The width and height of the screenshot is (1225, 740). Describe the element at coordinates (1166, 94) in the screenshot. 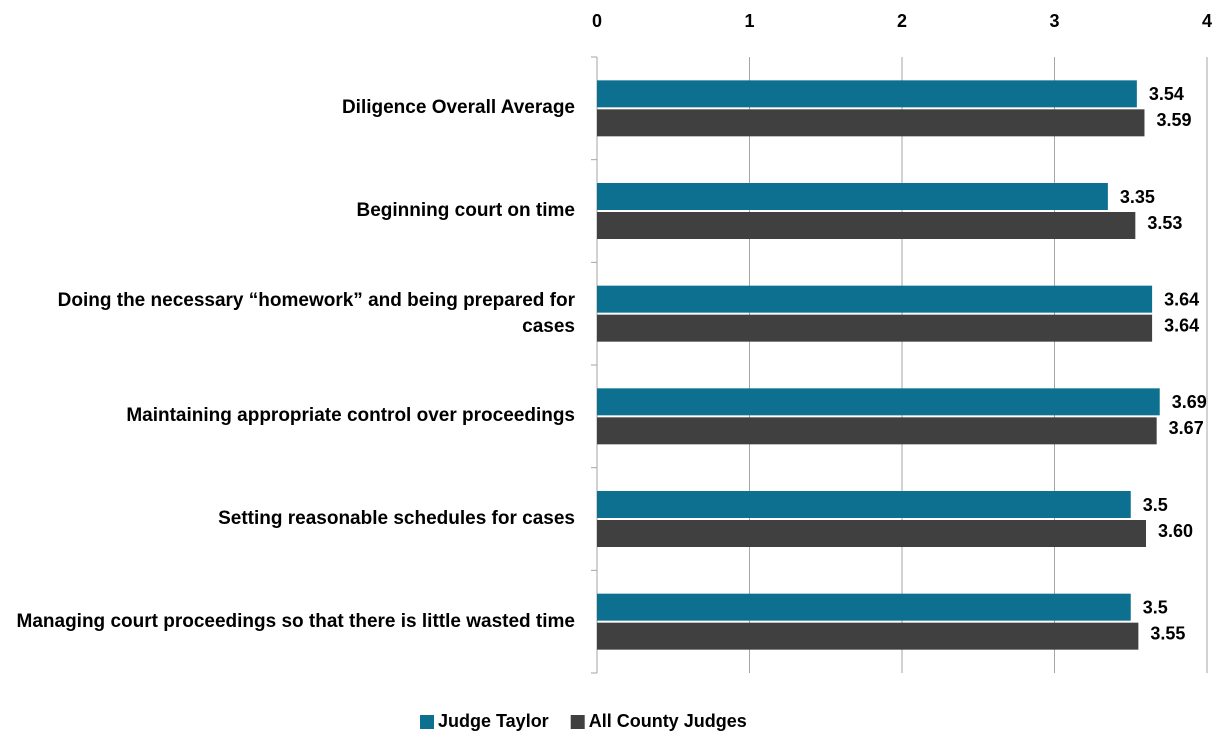

I see `value-label: 3.54` at that location.